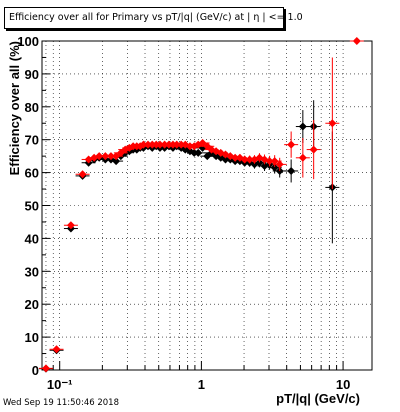 This screenshot has height=412, width=400. I want to click on x-tick-label: 1, so click(201, 384).